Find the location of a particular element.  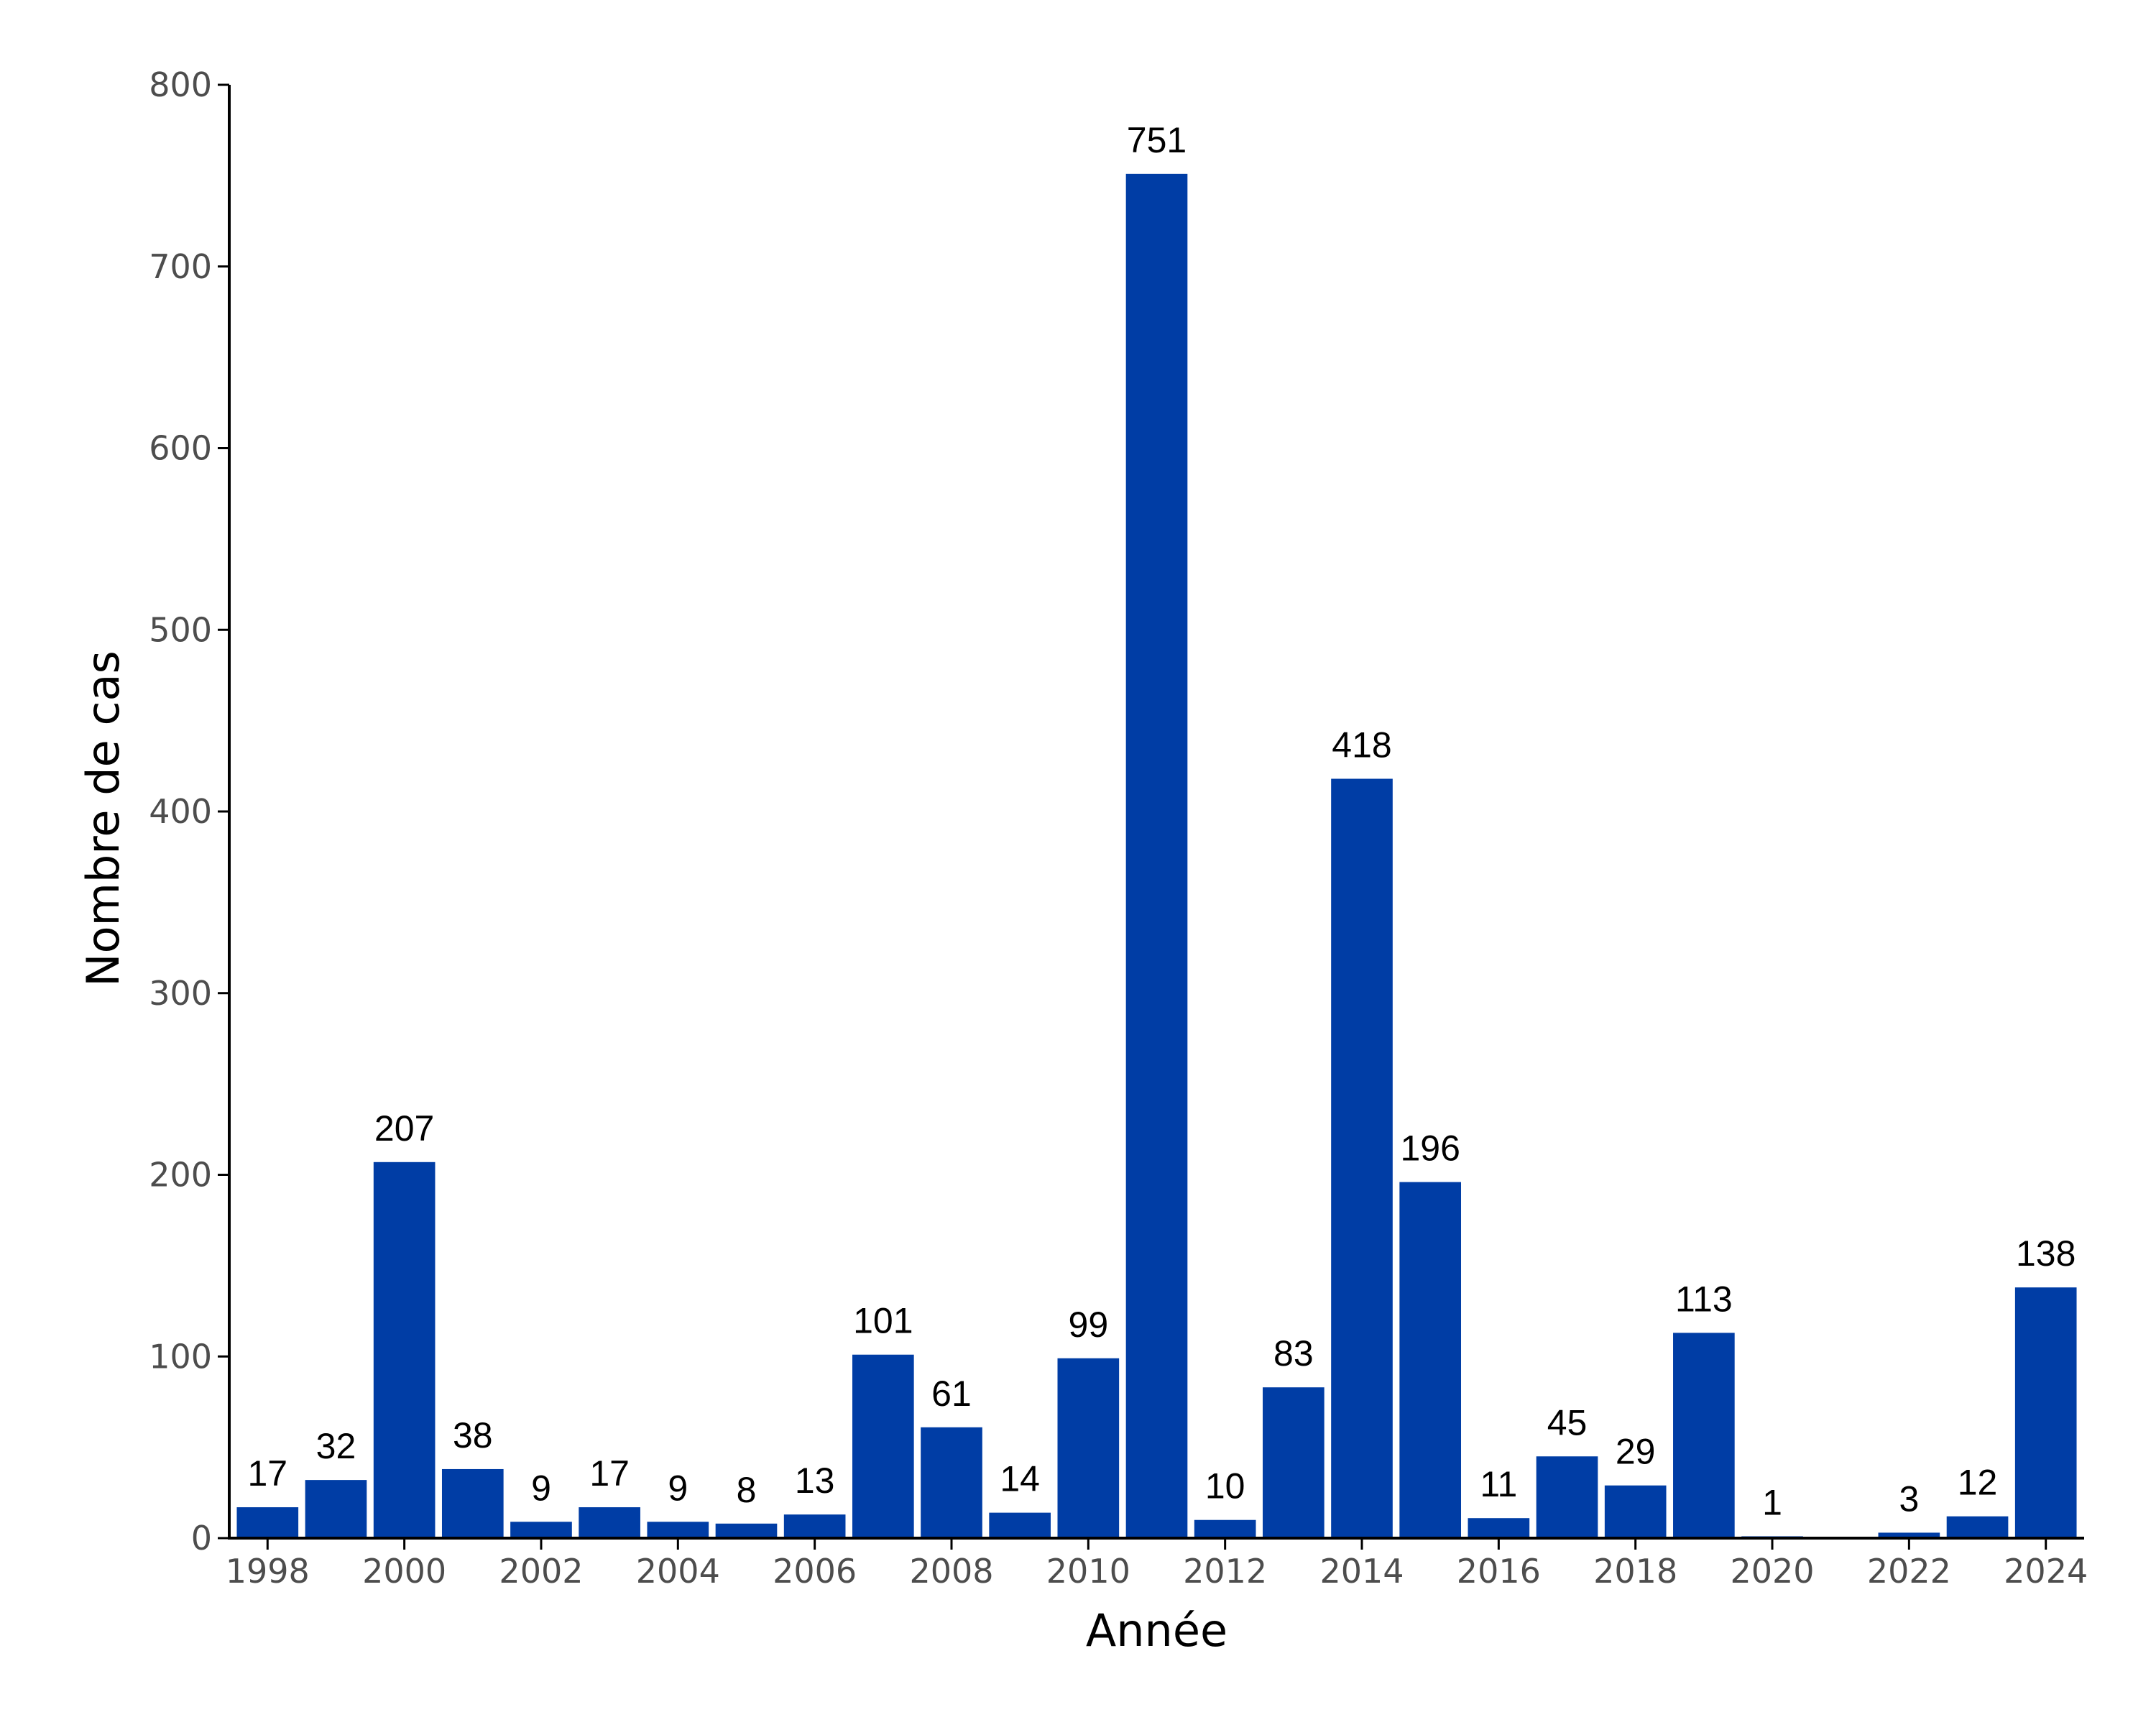

bar-2018 is located at coordinates (1635, 1511).